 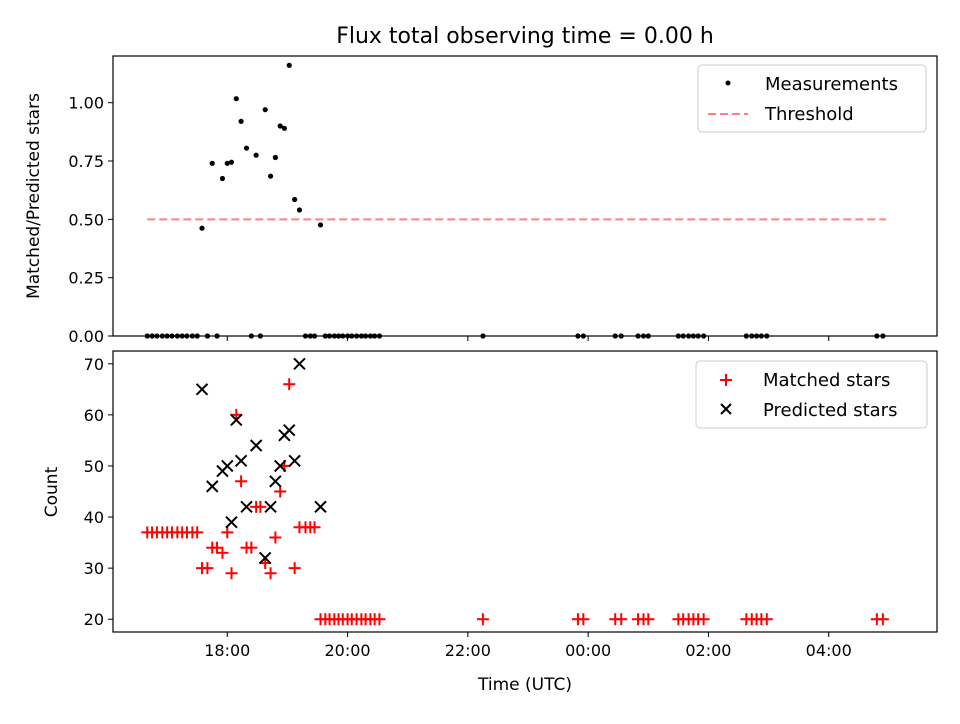 What do you see at coordinates (86, 219) in the screenshot?
I see `top-y-tick-label: 0.50` at bounding box center [86, 219].